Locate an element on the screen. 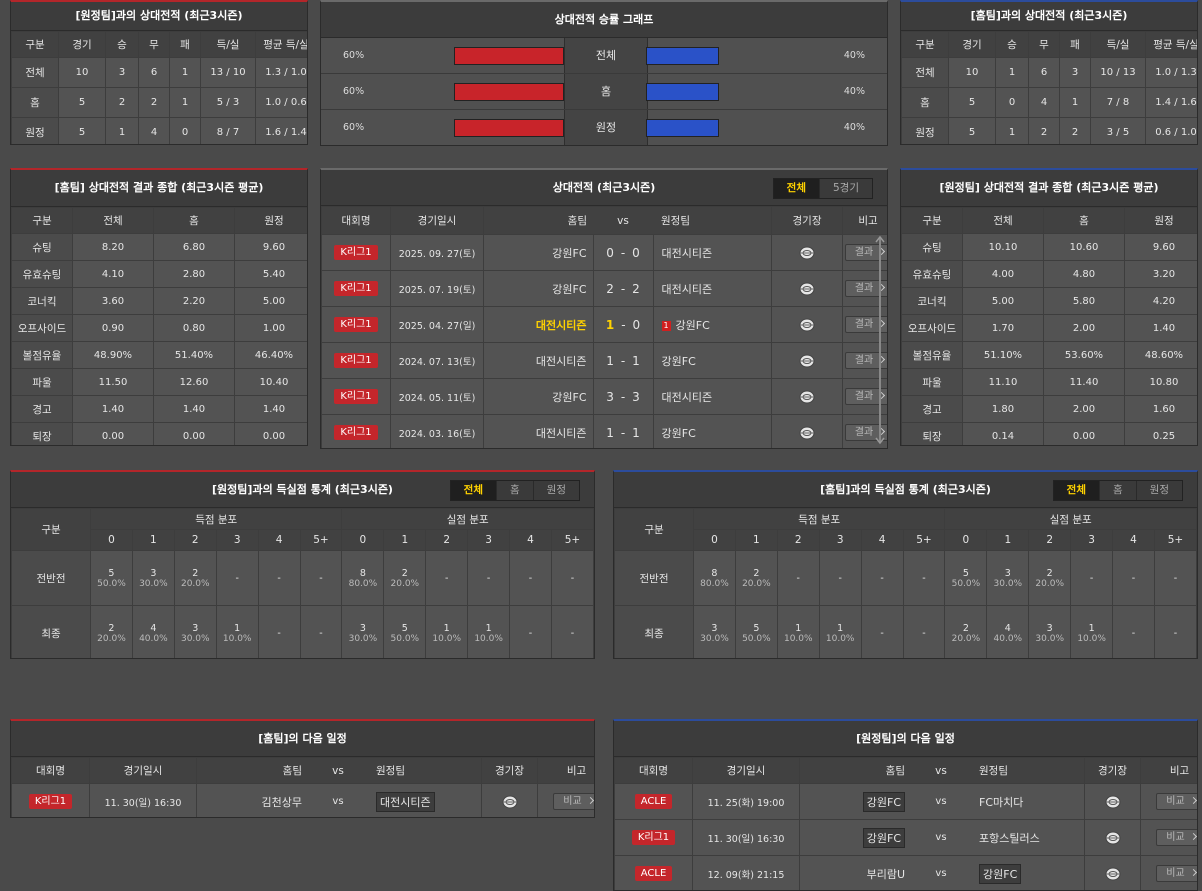  league-cell: K리그1 is located at coordinates (50, 800).